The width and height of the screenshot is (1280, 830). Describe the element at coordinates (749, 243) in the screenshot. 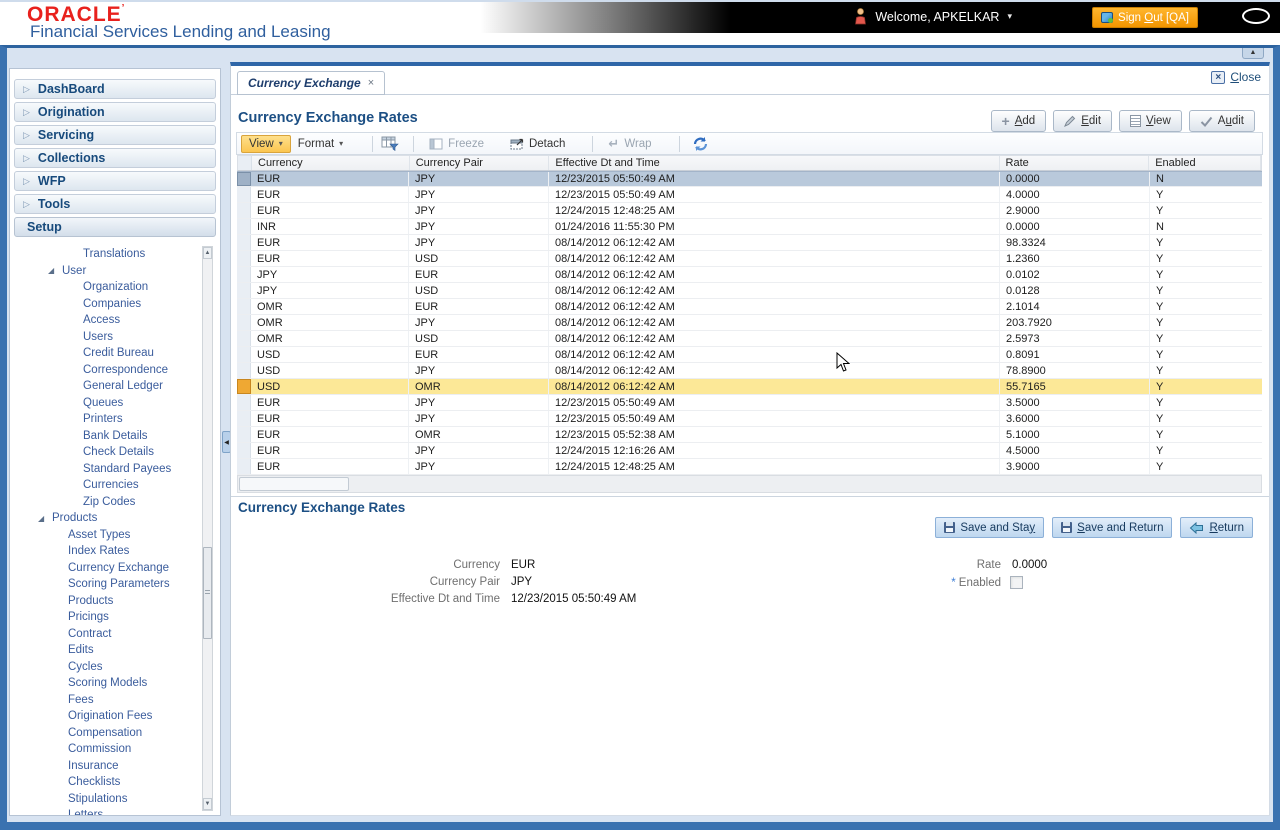

I see `table-row: EUR JPY 08/14/2012 06:12:42 AM 98.3324 Y` at that location.